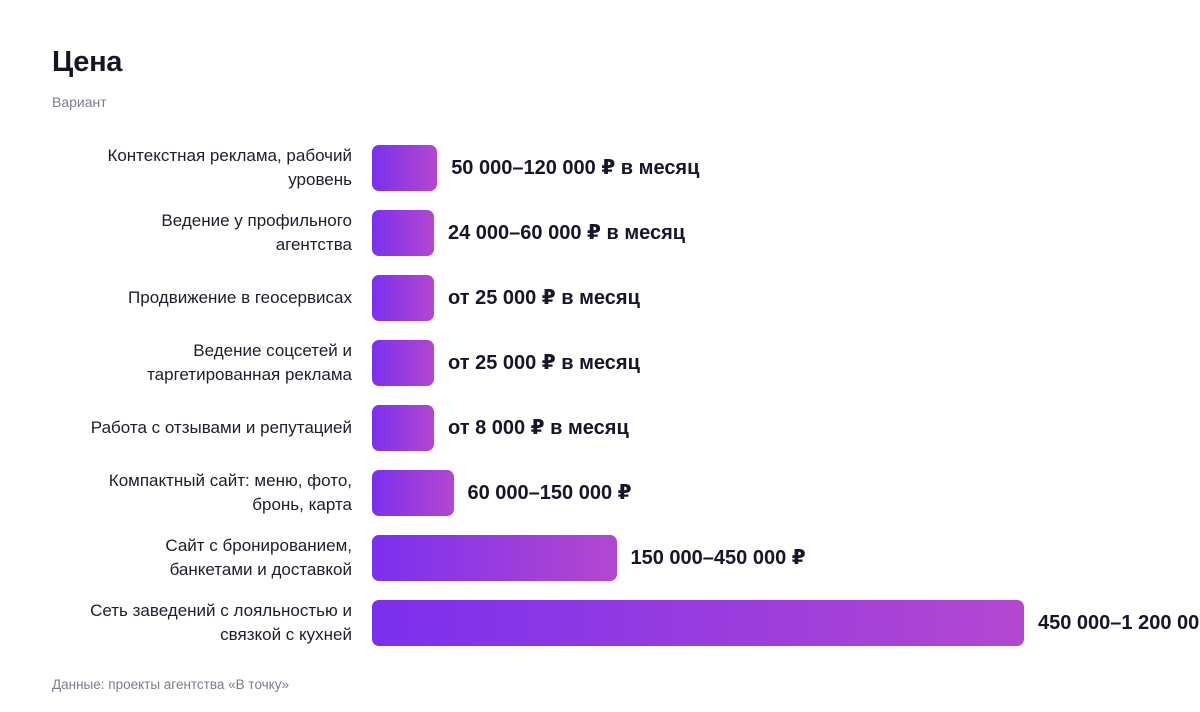  I want to click on category-label-line: связкой с кухней, so click(286, 634).